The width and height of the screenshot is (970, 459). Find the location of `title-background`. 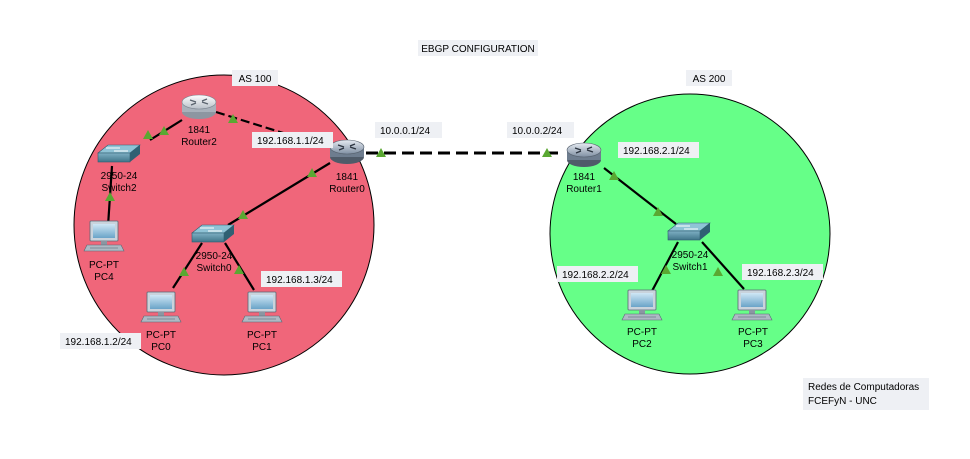

title-background is located at coordinates (478, 48).